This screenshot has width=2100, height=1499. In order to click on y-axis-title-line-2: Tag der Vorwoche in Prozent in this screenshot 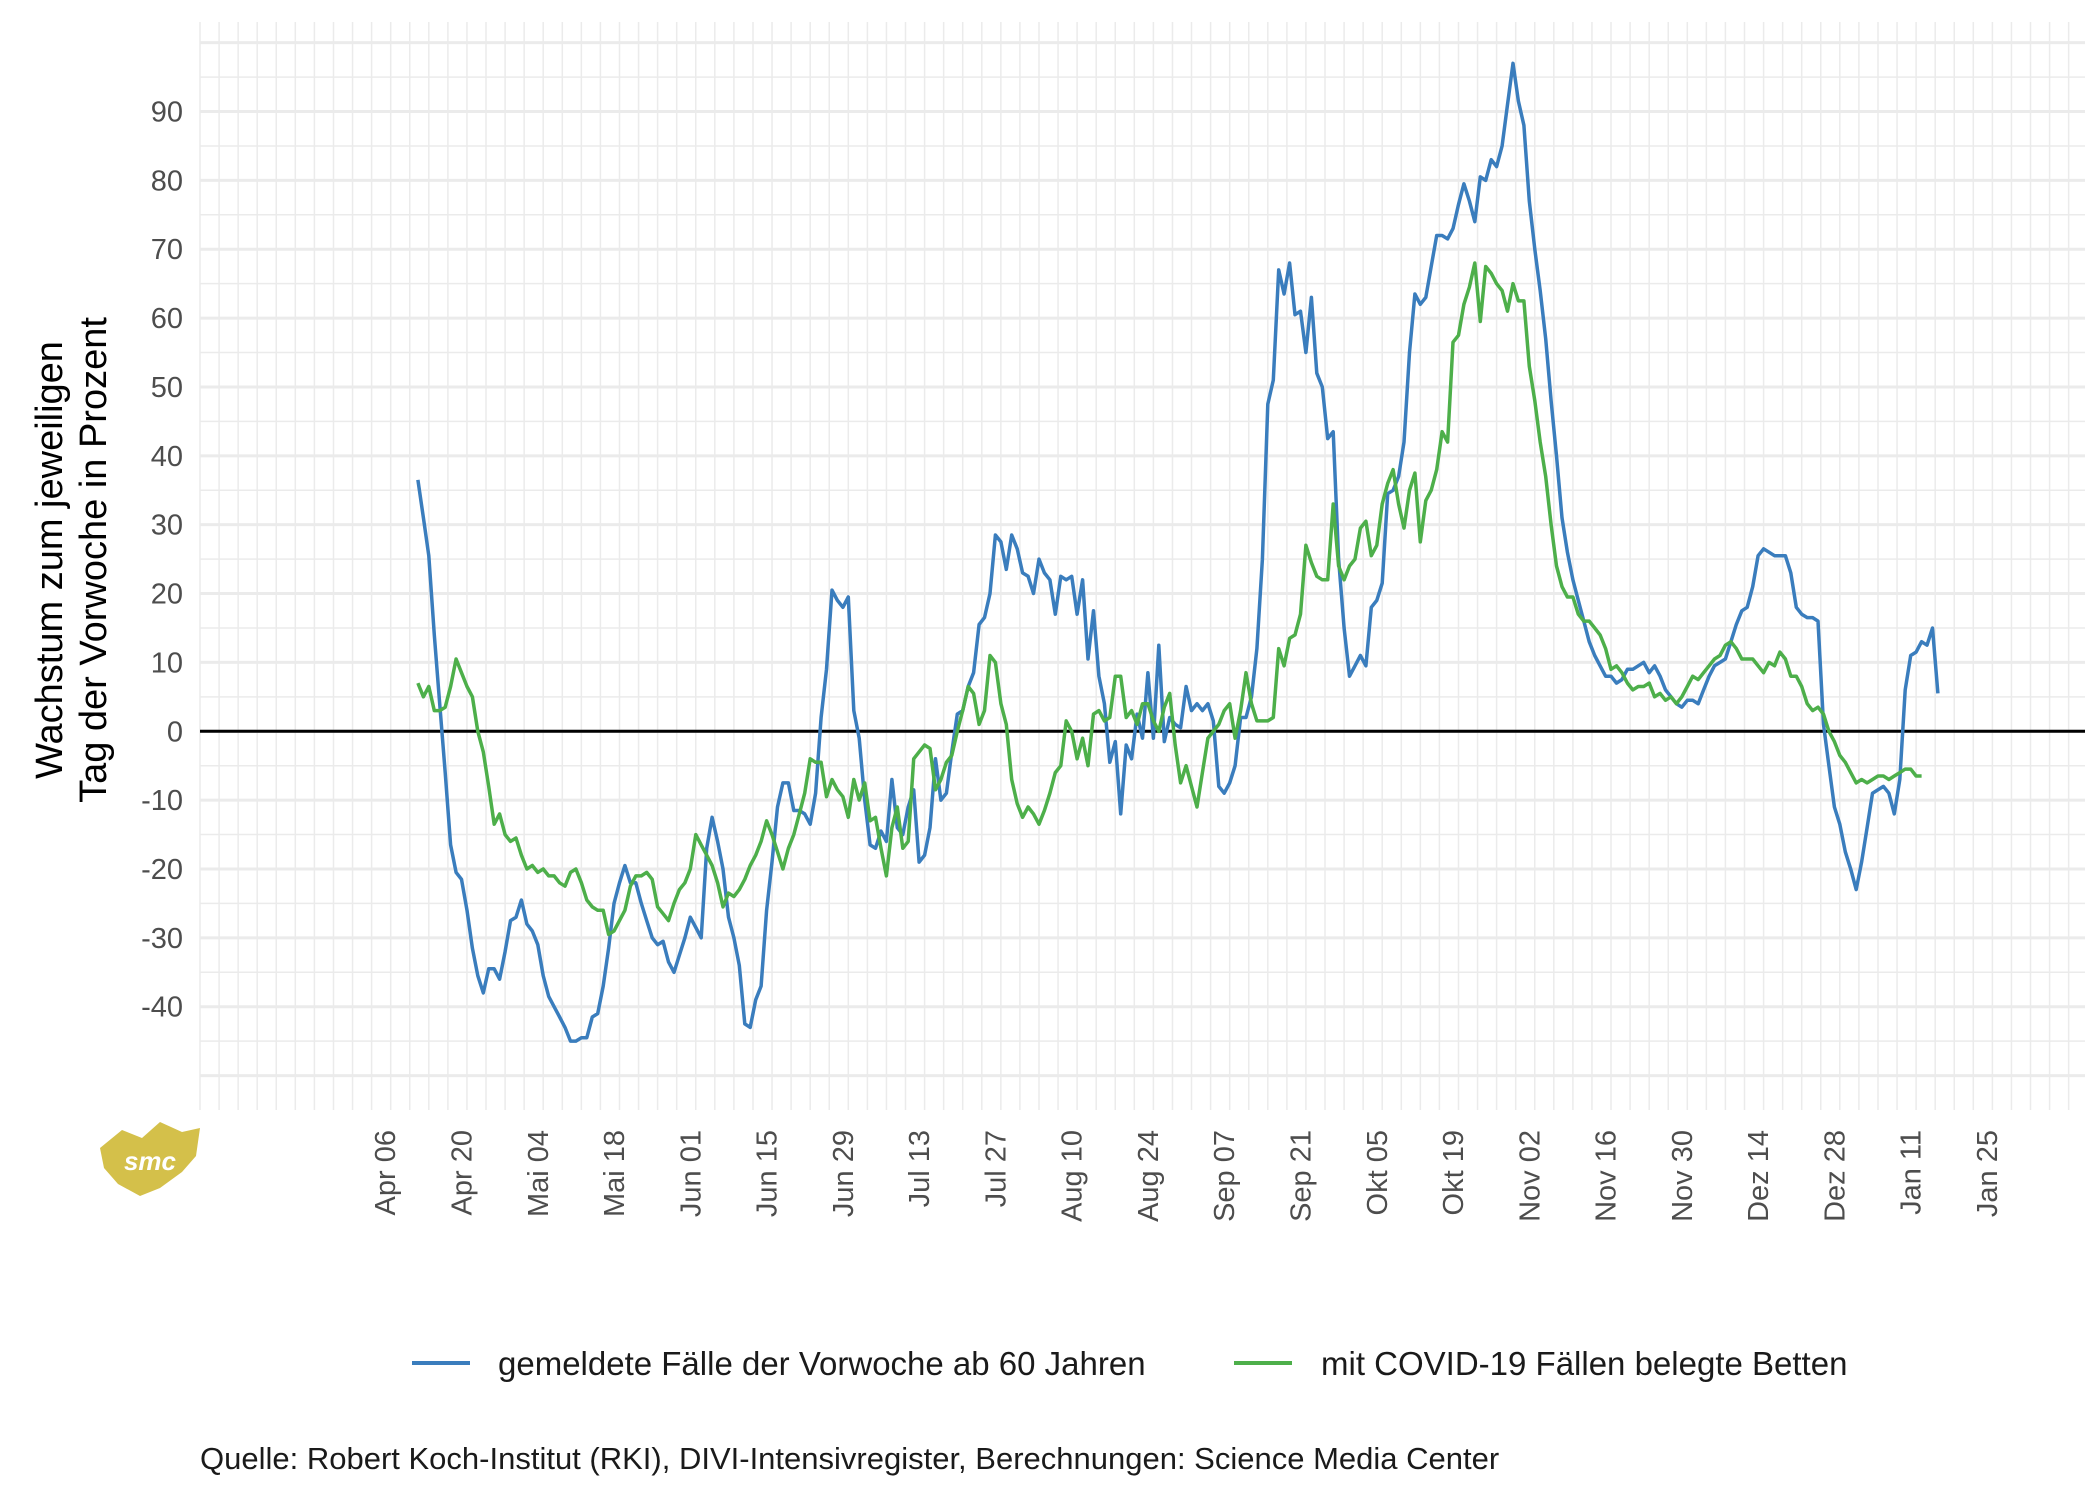, I will do `click(94, 560)`.